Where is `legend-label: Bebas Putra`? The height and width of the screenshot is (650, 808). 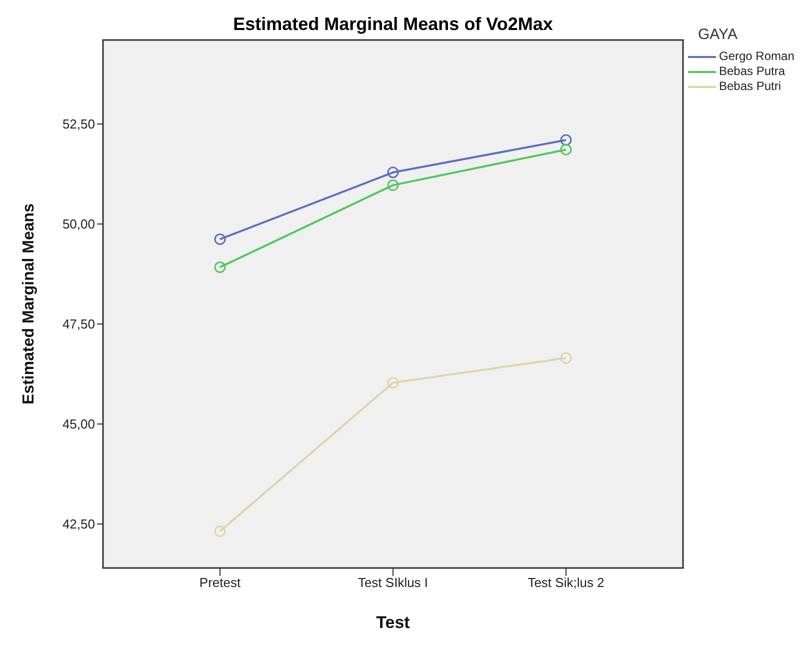
legend-label: Bebas Putra is located at coordinates (752, 71).